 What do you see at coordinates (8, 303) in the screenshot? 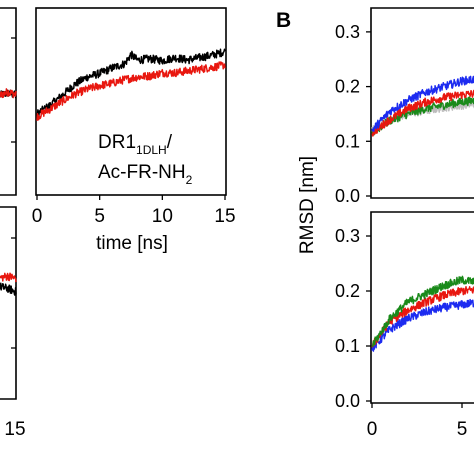
I see `left-bottom-fragment-frame` at bounding box center [8, 303].